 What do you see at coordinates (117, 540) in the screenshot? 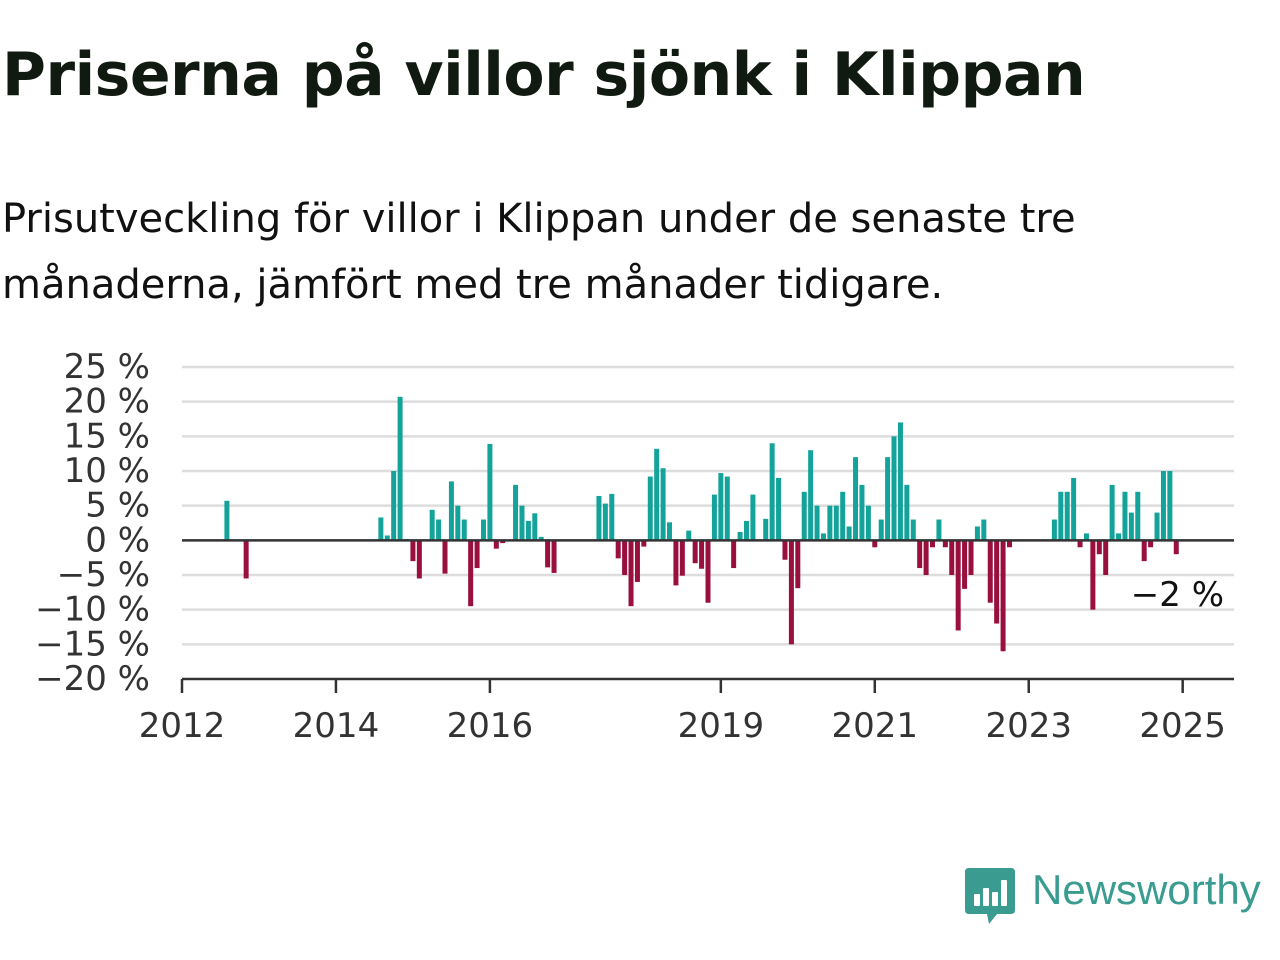
I see `y-tick-label: 0 %` at bounding box center [117, 540].